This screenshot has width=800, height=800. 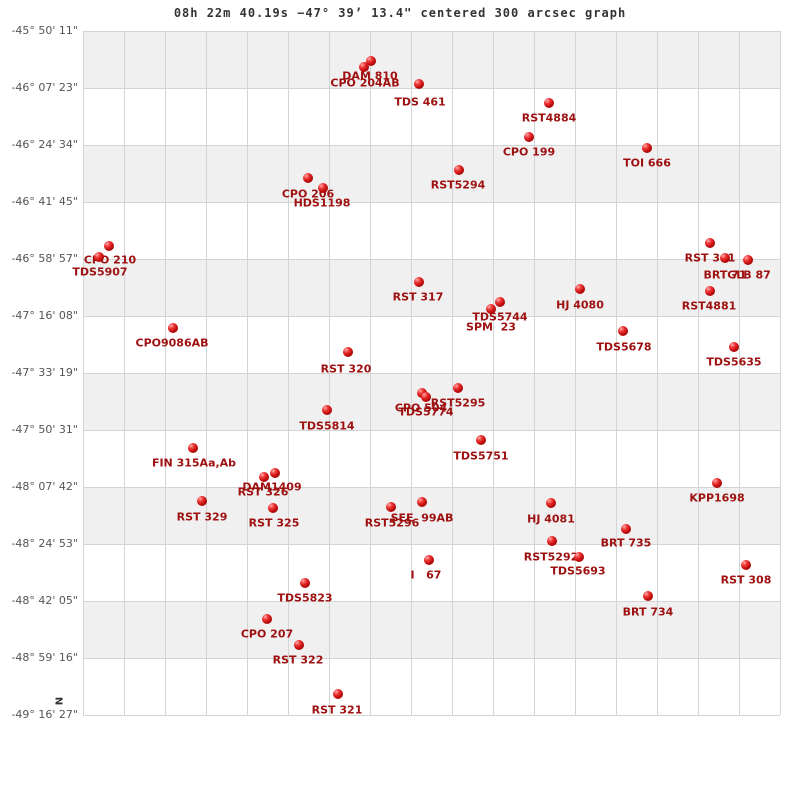 I want to click on star-dot-cpo9086ab, so click(x=173, y=328).